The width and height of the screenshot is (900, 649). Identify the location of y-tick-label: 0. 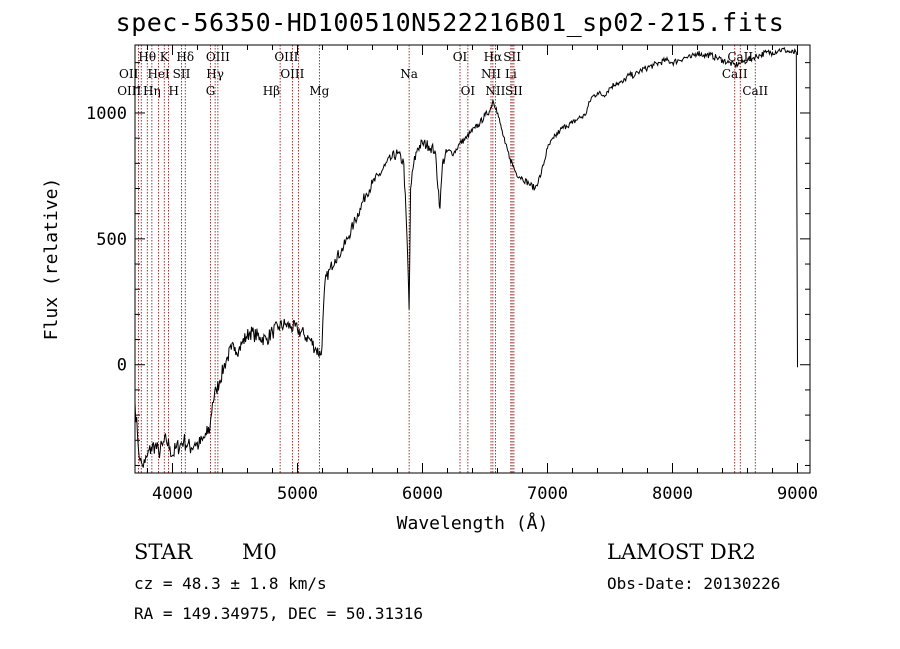
(122, 366).